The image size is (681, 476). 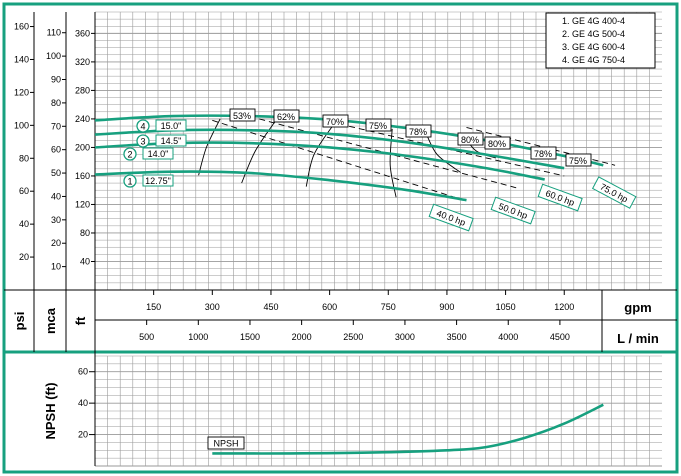 I want to click on gpm-tick-label: 750, so click(x=388, y=307).